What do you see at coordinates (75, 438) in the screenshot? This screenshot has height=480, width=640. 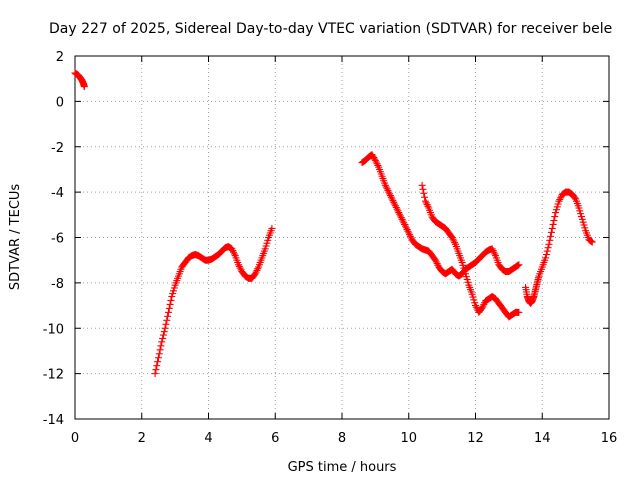 I see `x-tick-label: 0` at bounding box center [75, 438].